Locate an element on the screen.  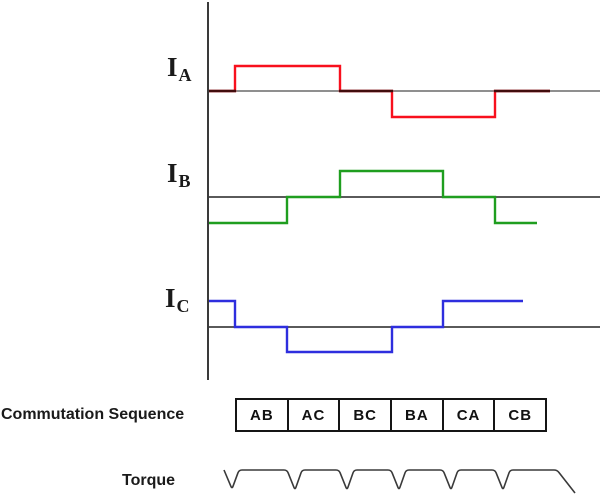
torque-label: Torque is located at coordinates (149, 480).